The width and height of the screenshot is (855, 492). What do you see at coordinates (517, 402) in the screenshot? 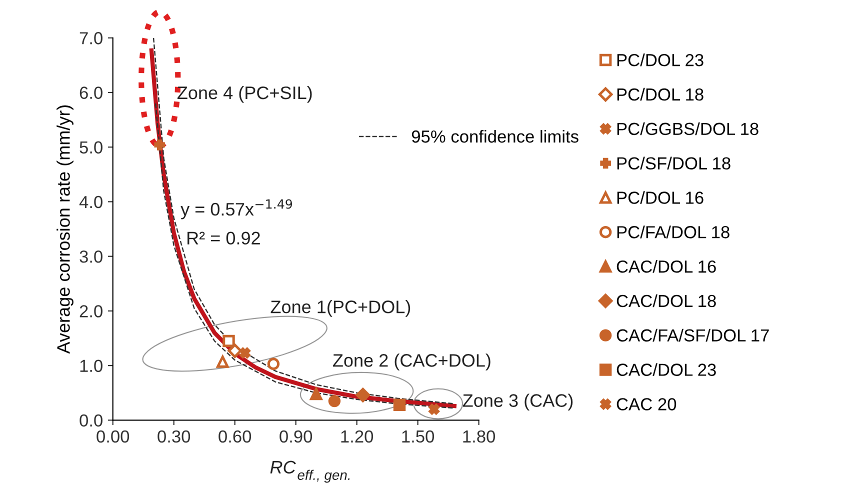
I see `annotation: Zone 3 (CAC)` at bounding box center [517, 402].